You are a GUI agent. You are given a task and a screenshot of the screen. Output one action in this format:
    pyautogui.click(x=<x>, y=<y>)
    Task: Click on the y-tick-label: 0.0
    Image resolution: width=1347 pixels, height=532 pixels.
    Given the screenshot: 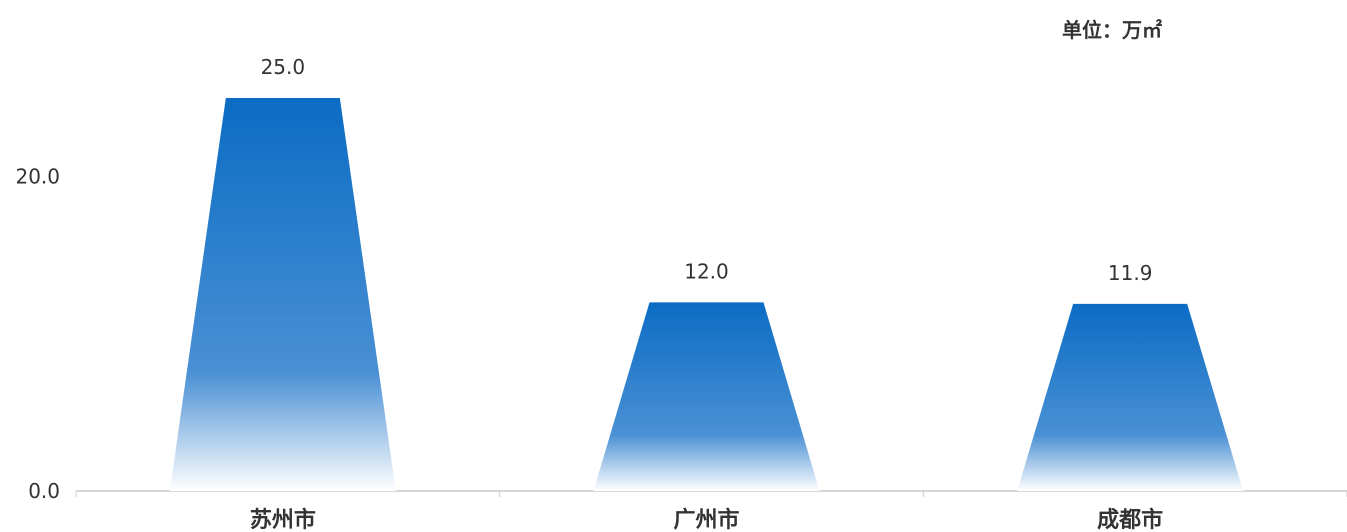 What is the action you would take?
    pyautogui.click(x=44, y=491)
    